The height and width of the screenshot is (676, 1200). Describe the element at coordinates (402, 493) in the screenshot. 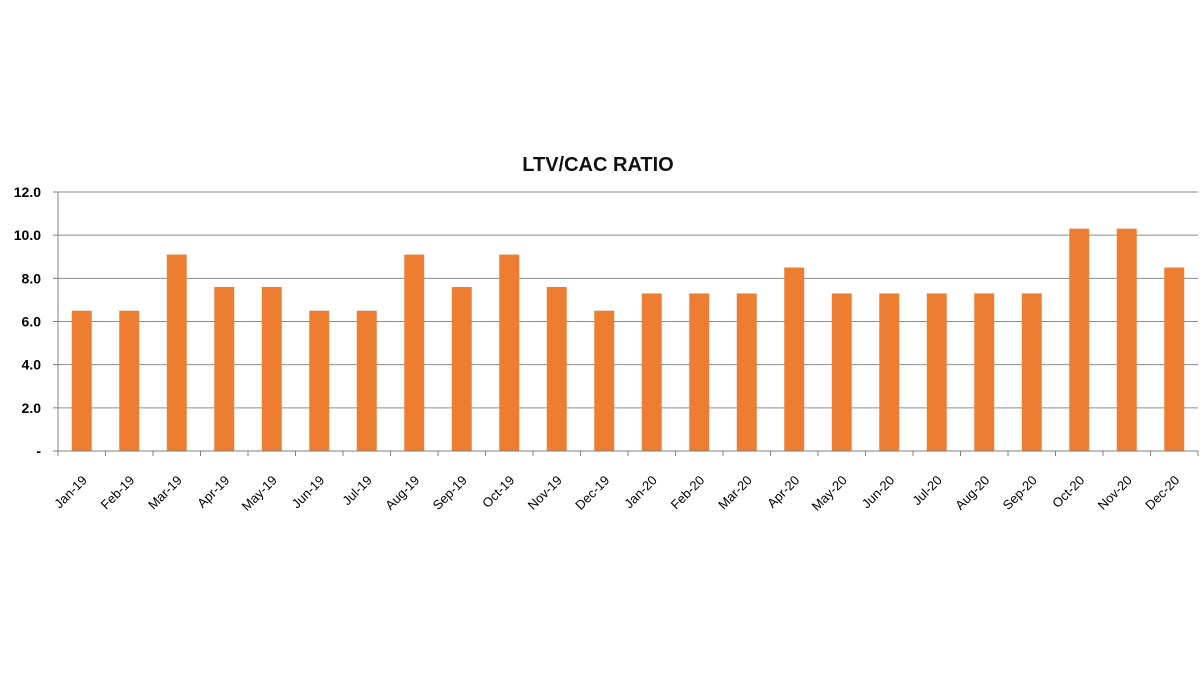

I see `x-tick-label: Aug-19` at that location.